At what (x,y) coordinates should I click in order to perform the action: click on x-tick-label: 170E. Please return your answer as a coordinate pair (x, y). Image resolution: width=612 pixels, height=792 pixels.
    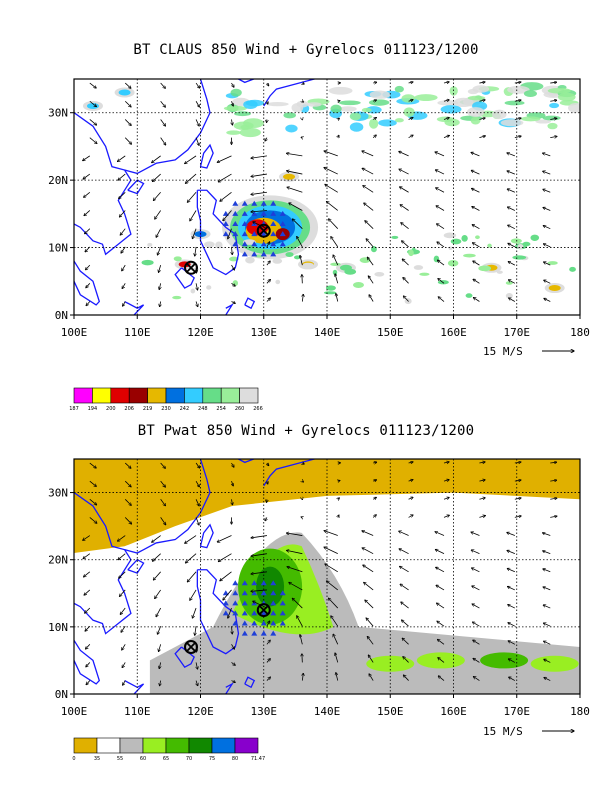
    Looking at the image, I should click on (517, 711).